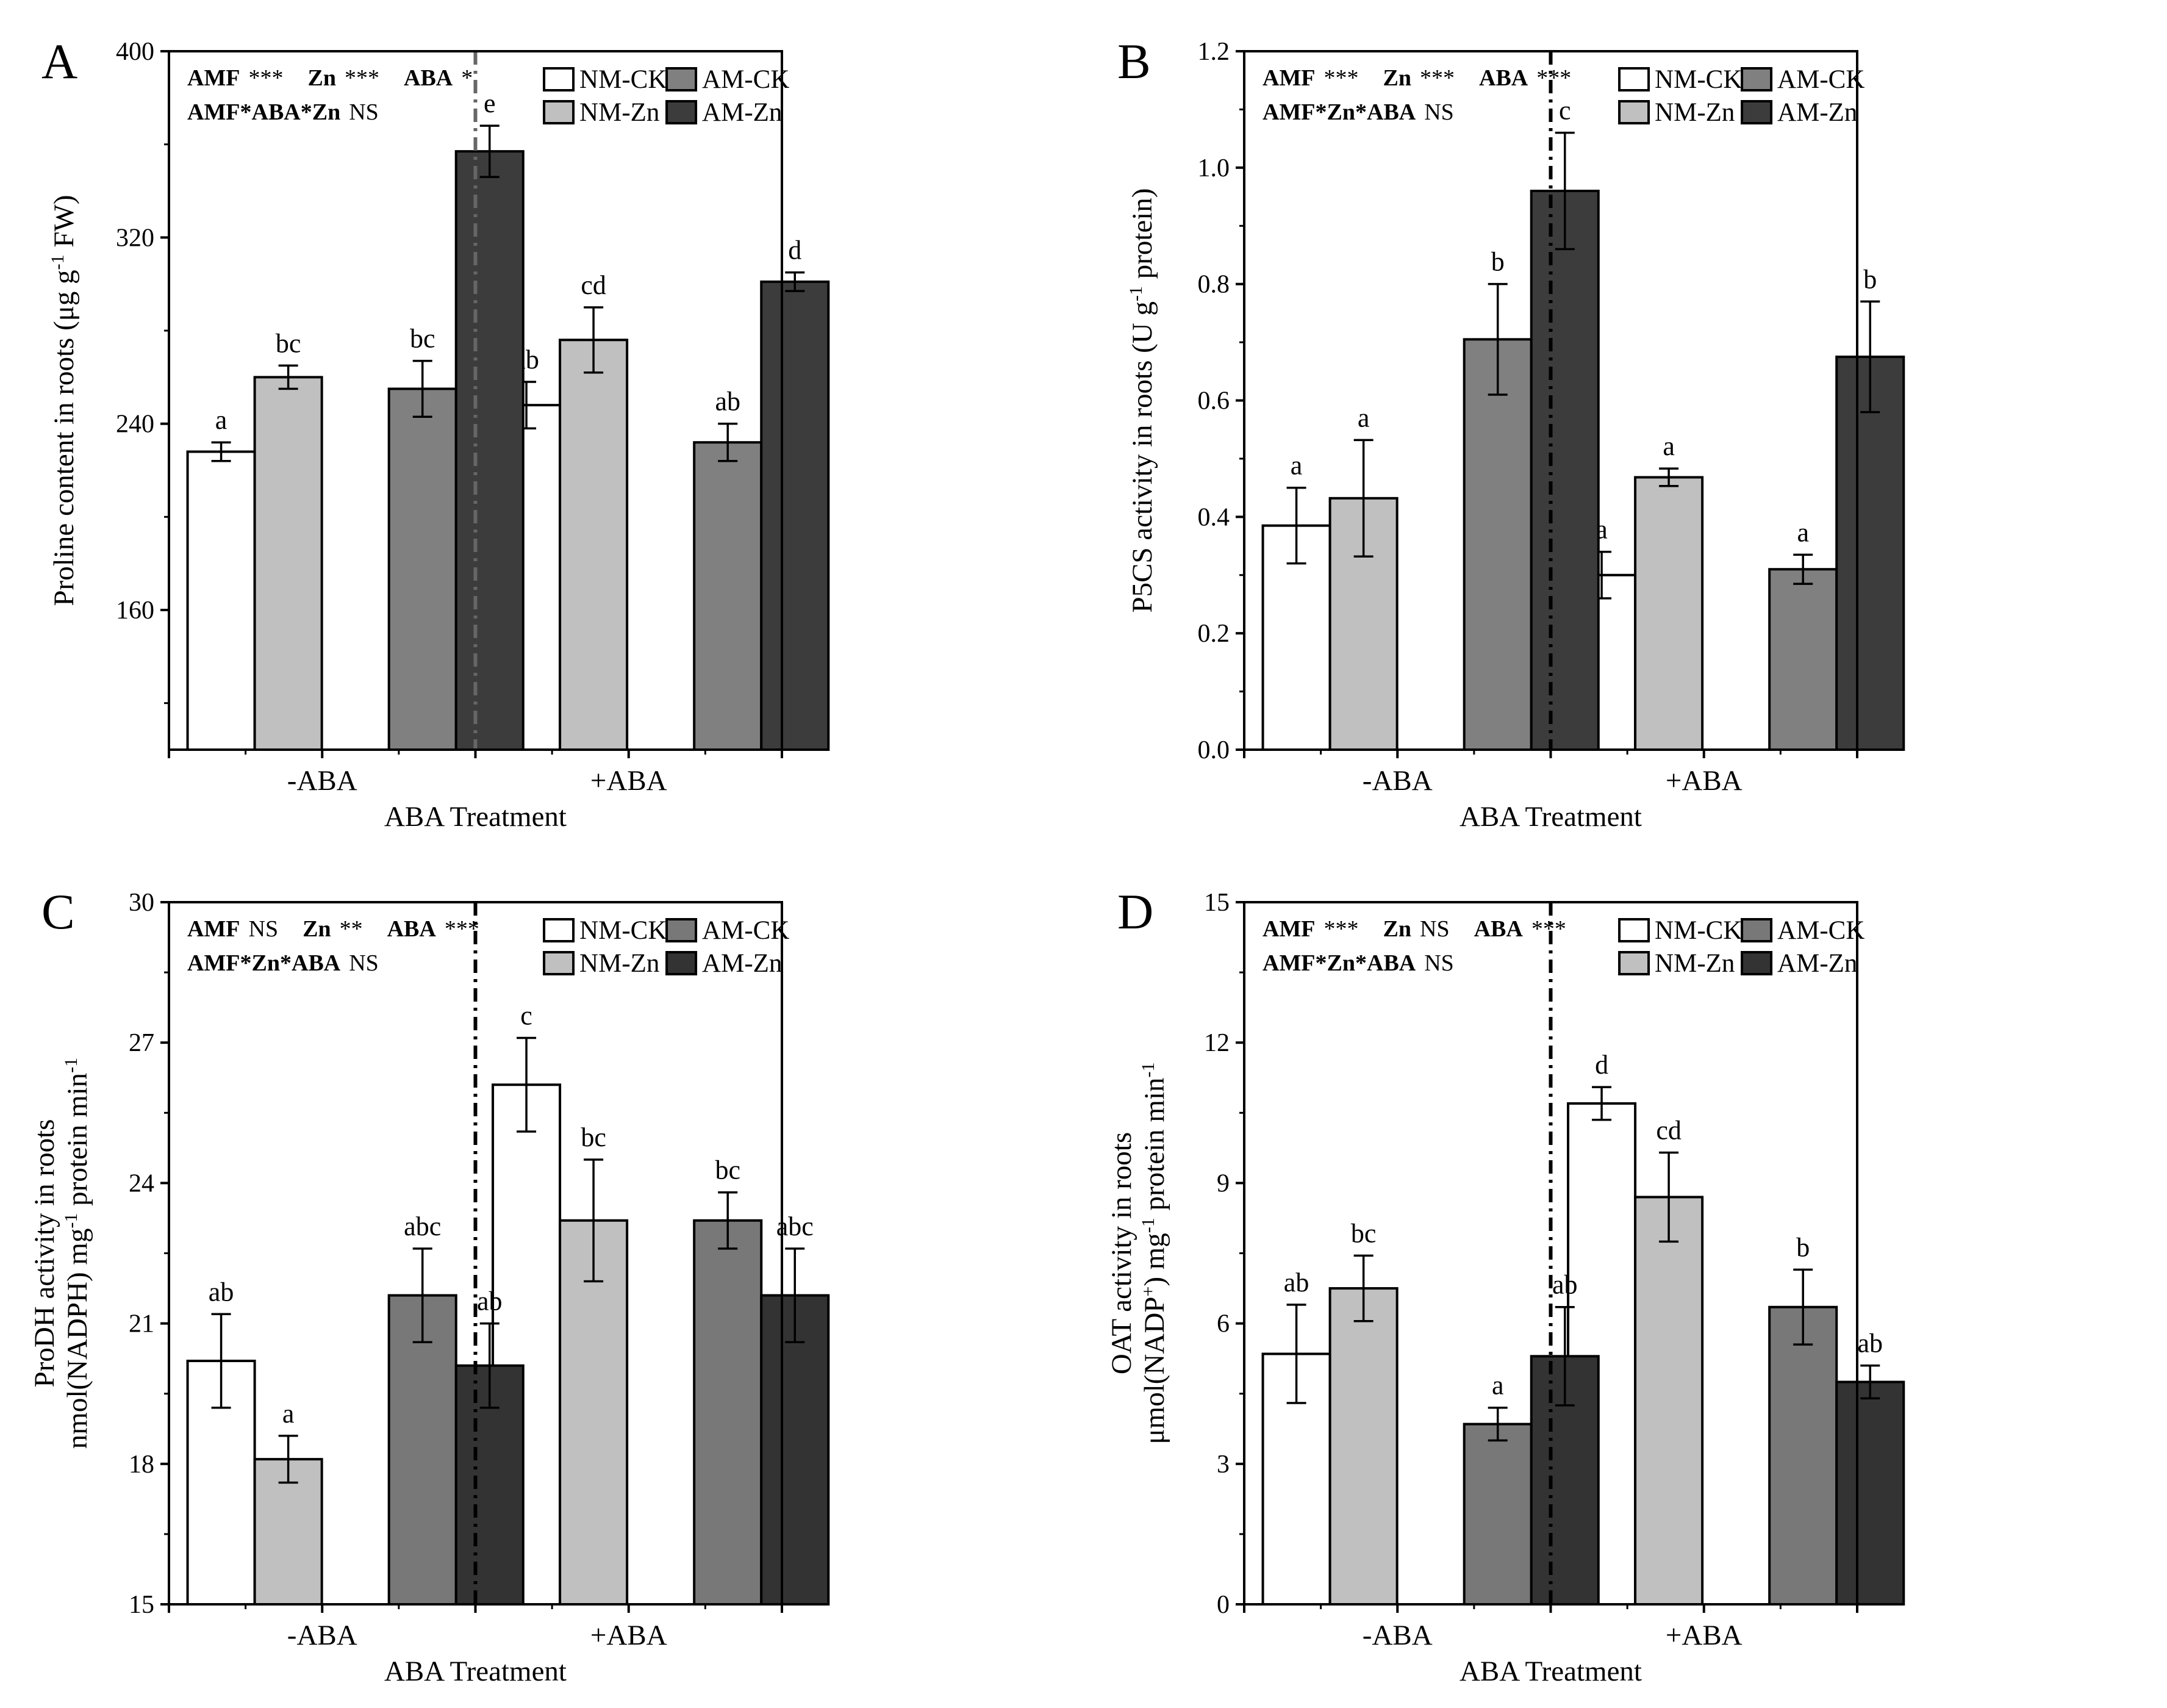 The width and height of the screenshot is (2167, 1708). Describe the element at coordinates (1634, 80) in the screenshot. I see `legend-swatch-nm-ck` at that location.